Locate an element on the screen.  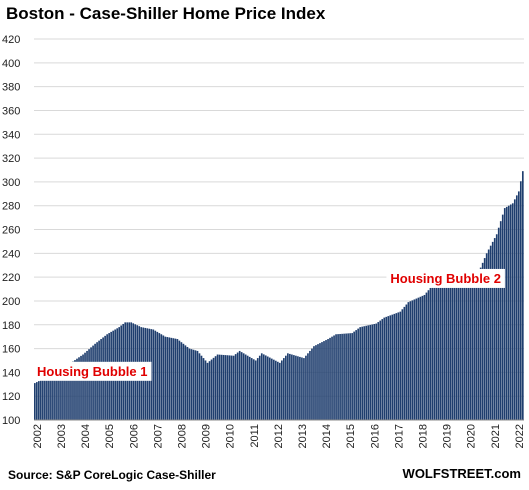
x-tick-label: 2008 is located at coordinates (182, 436).